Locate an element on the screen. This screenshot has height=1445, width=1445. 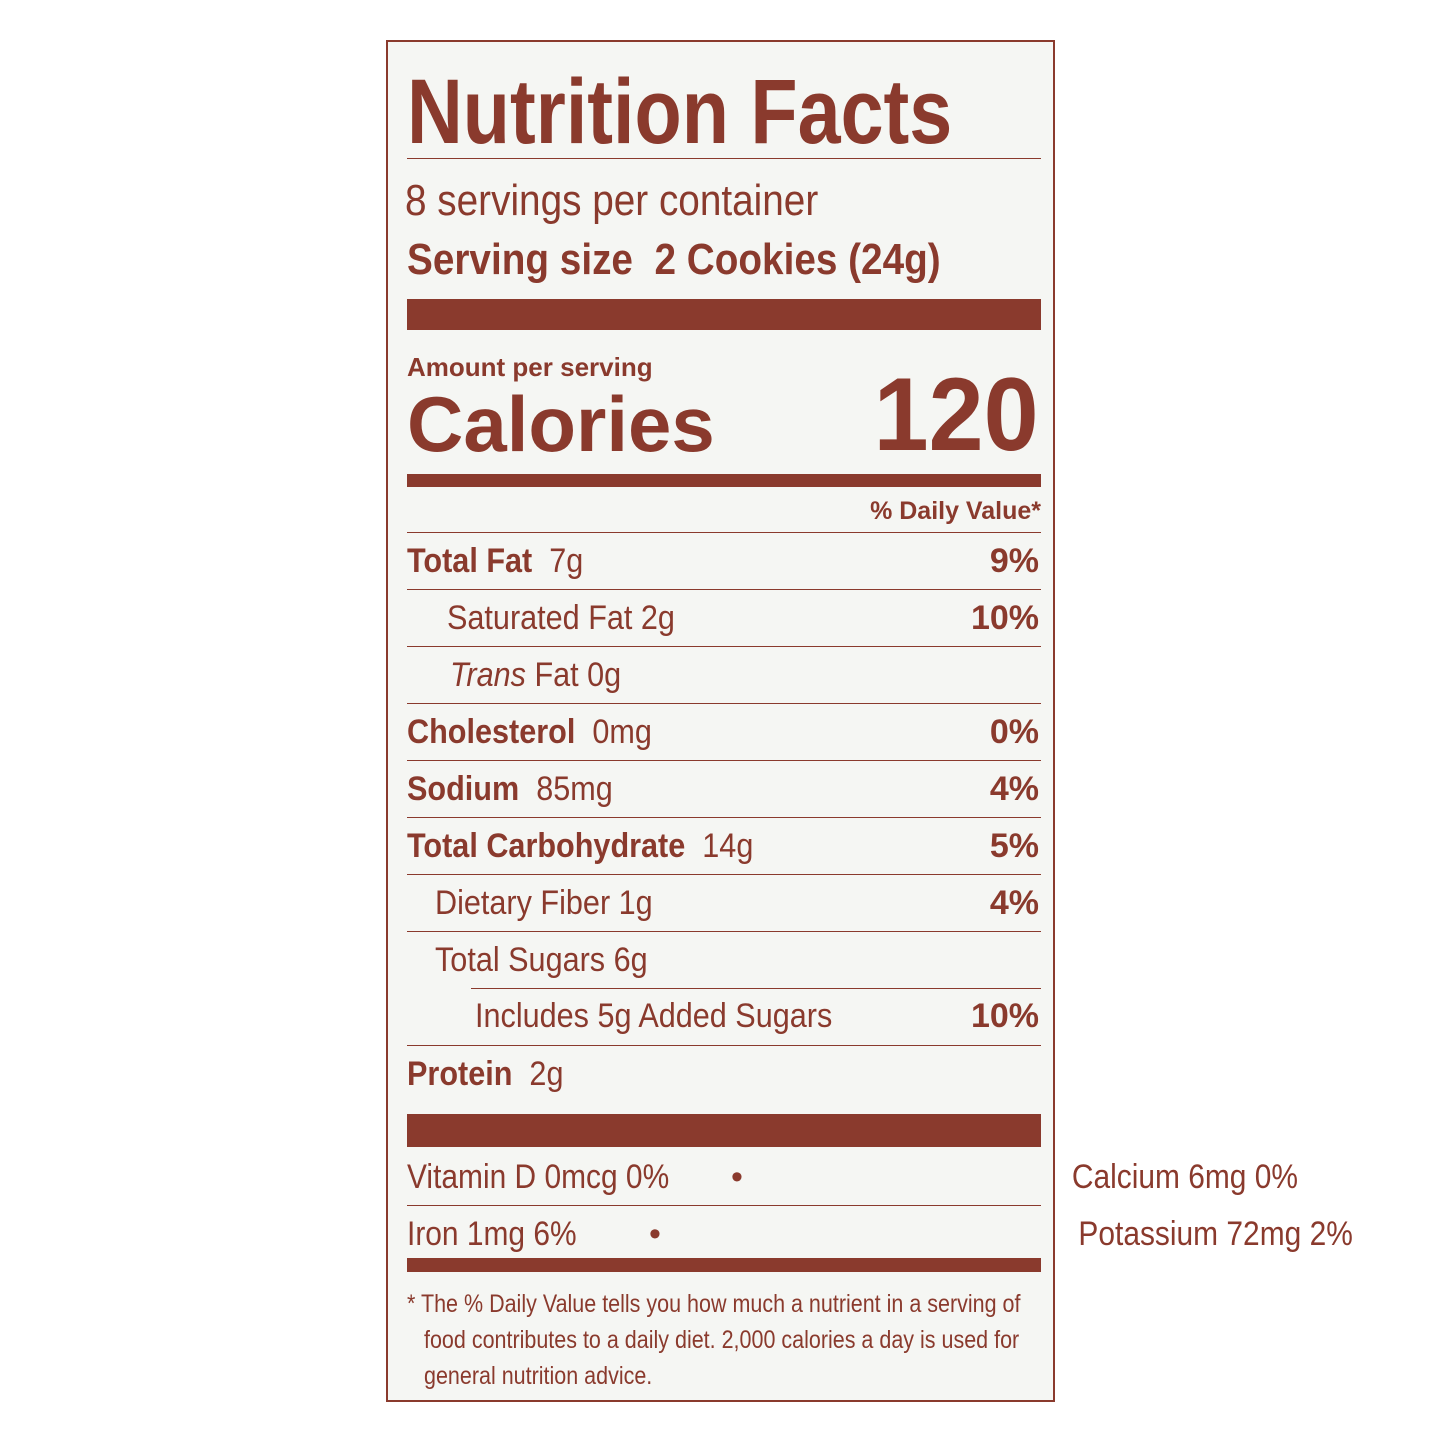
nutrient-row-added-sugars: Includes 5g Added Sugars 10% is located at coordinates (724, 1016).